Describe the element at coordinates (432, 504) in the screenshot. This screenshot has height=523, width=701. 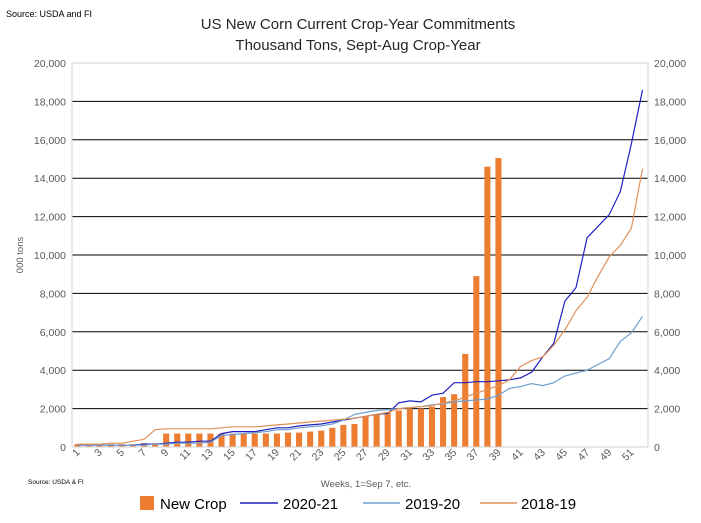
I see `legend-label-2019-20: 2019-20` at that location.